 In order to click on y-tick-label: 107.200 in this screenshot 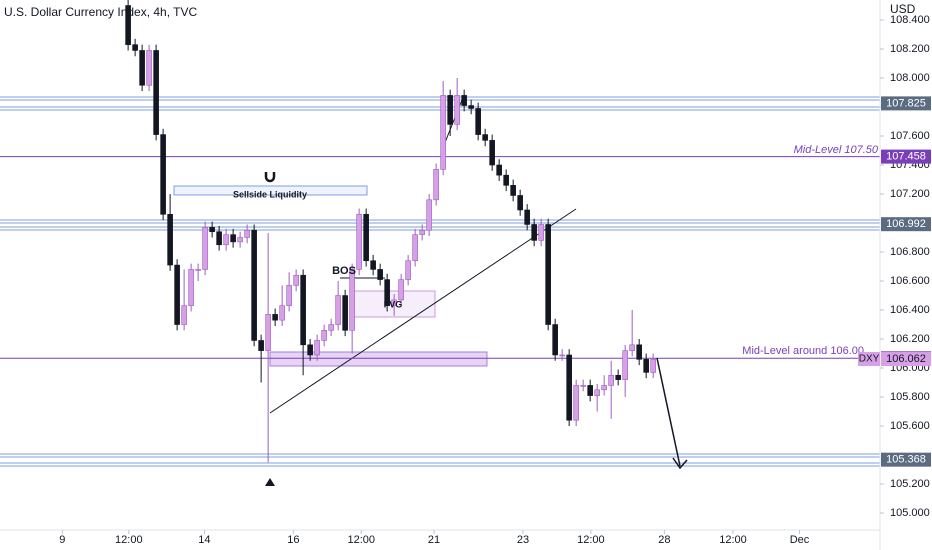, I will do `click(910, 194)`.